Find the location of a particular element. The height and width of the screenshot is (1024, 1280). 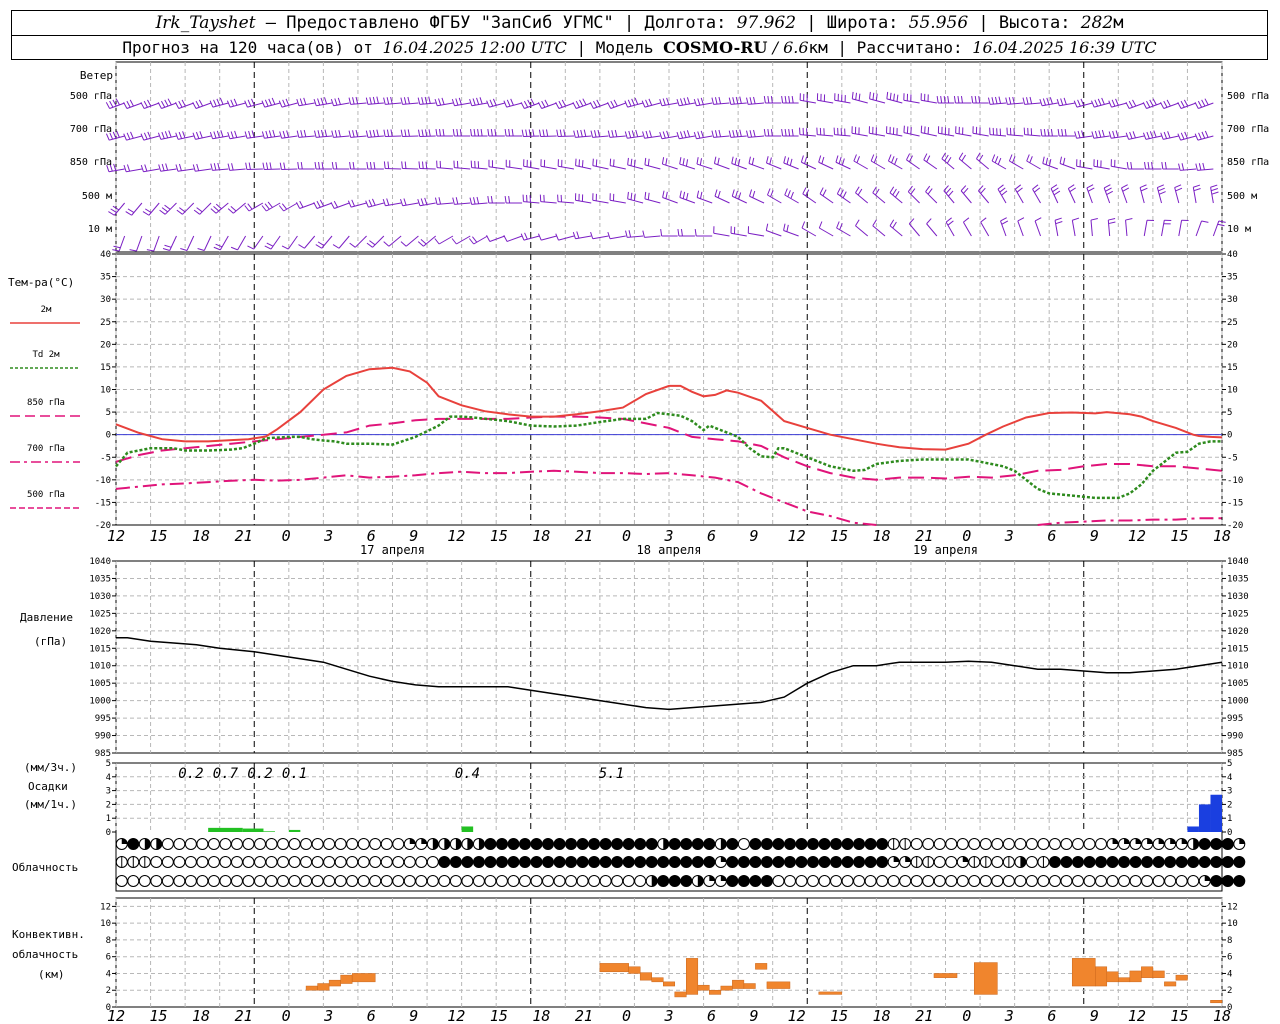

pressure-ytick-label: 1015 is located at coordinates (1238, 649).